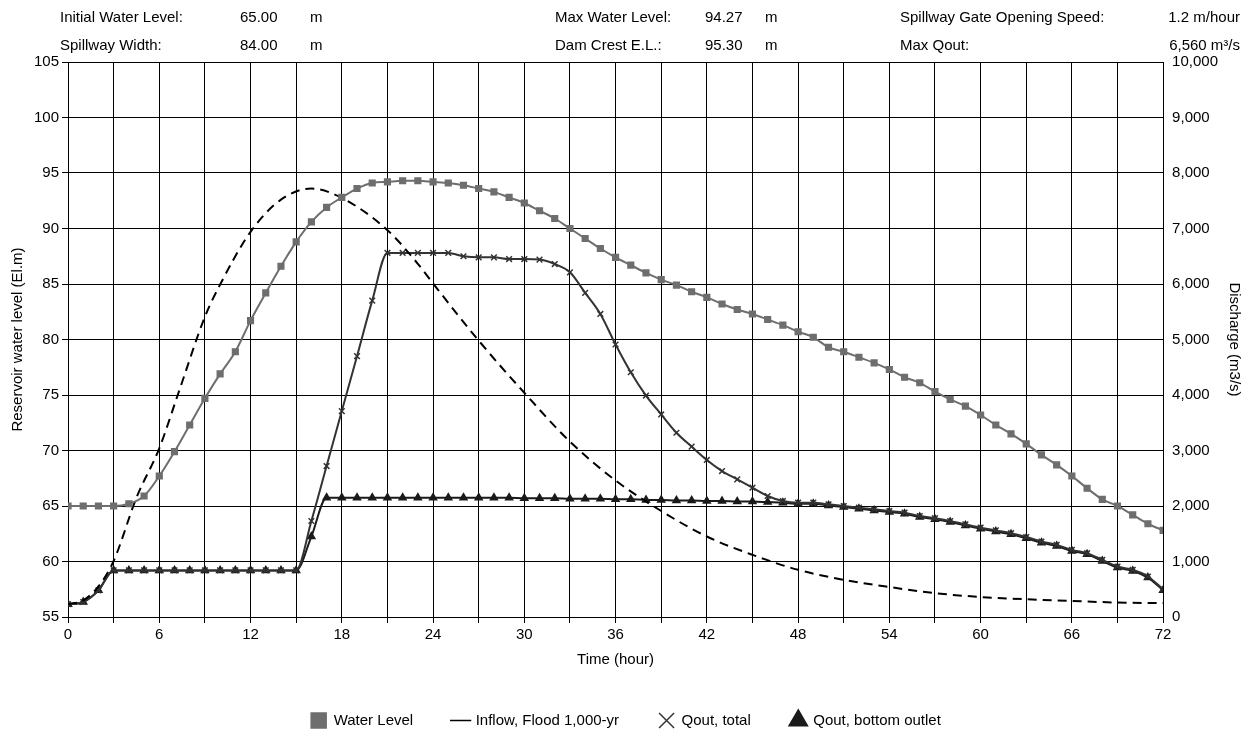 This screenshot has height=743, width=1257. I want to click on text: Spillway Width:, so click(111, 44).